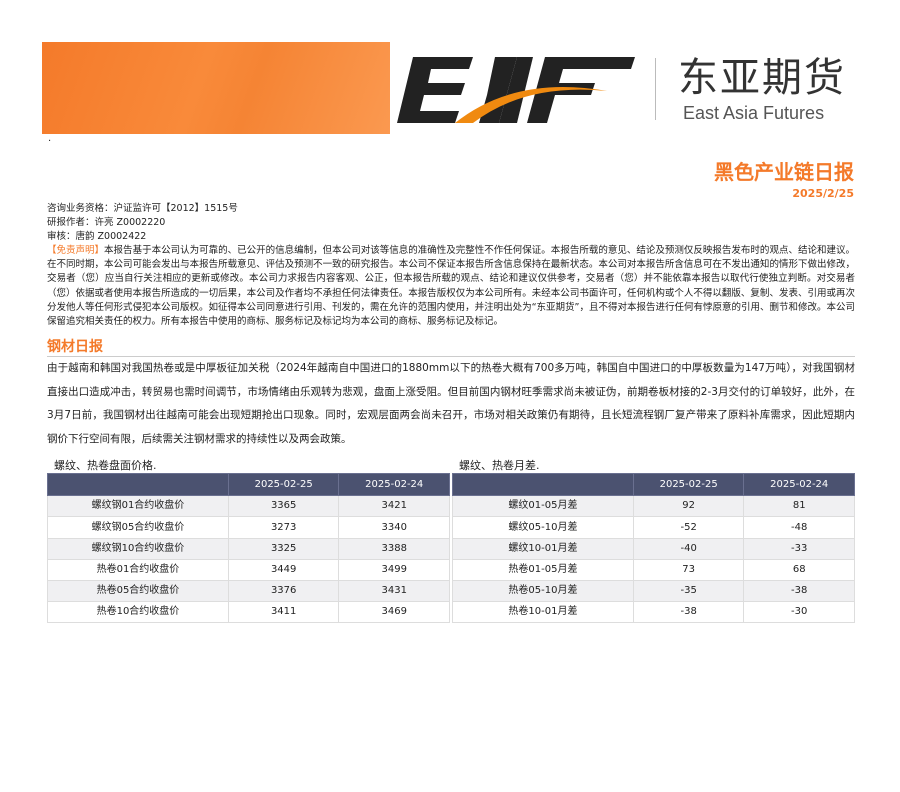  What do you see at coordinates (516, 90) in the screenshot?
I see `eaf-logo` at bounding box center [516, 90].